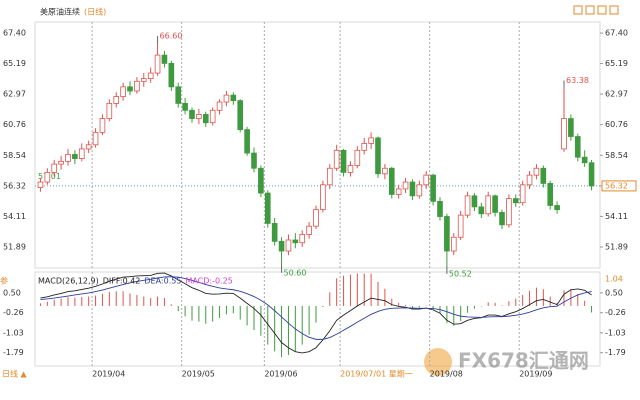 This screenshot has height=400, width=640. What do you see at coordinates (60, 12) in the screenshot?
I see `chart-title: 美原油连续` at bounding box center [60, 12].